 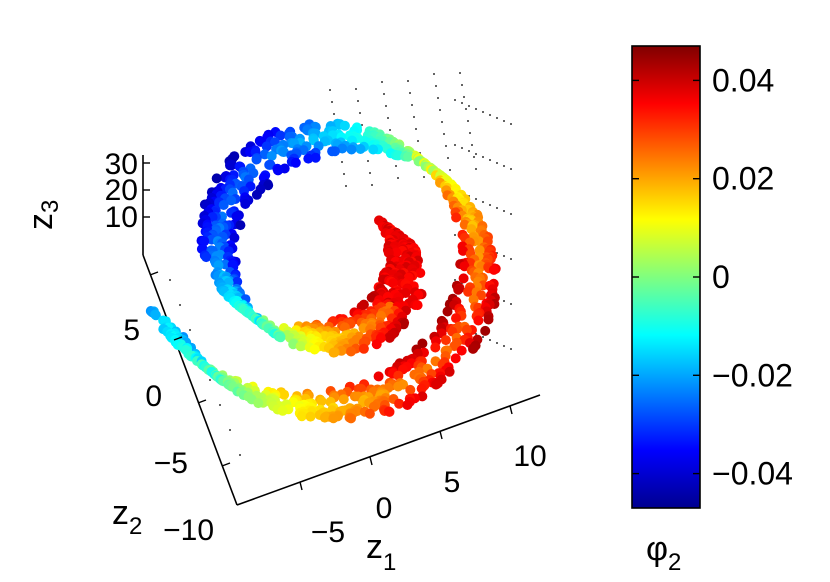 I want to click on colorbar-tick-label: −0.04, so click(x=752, y=474).